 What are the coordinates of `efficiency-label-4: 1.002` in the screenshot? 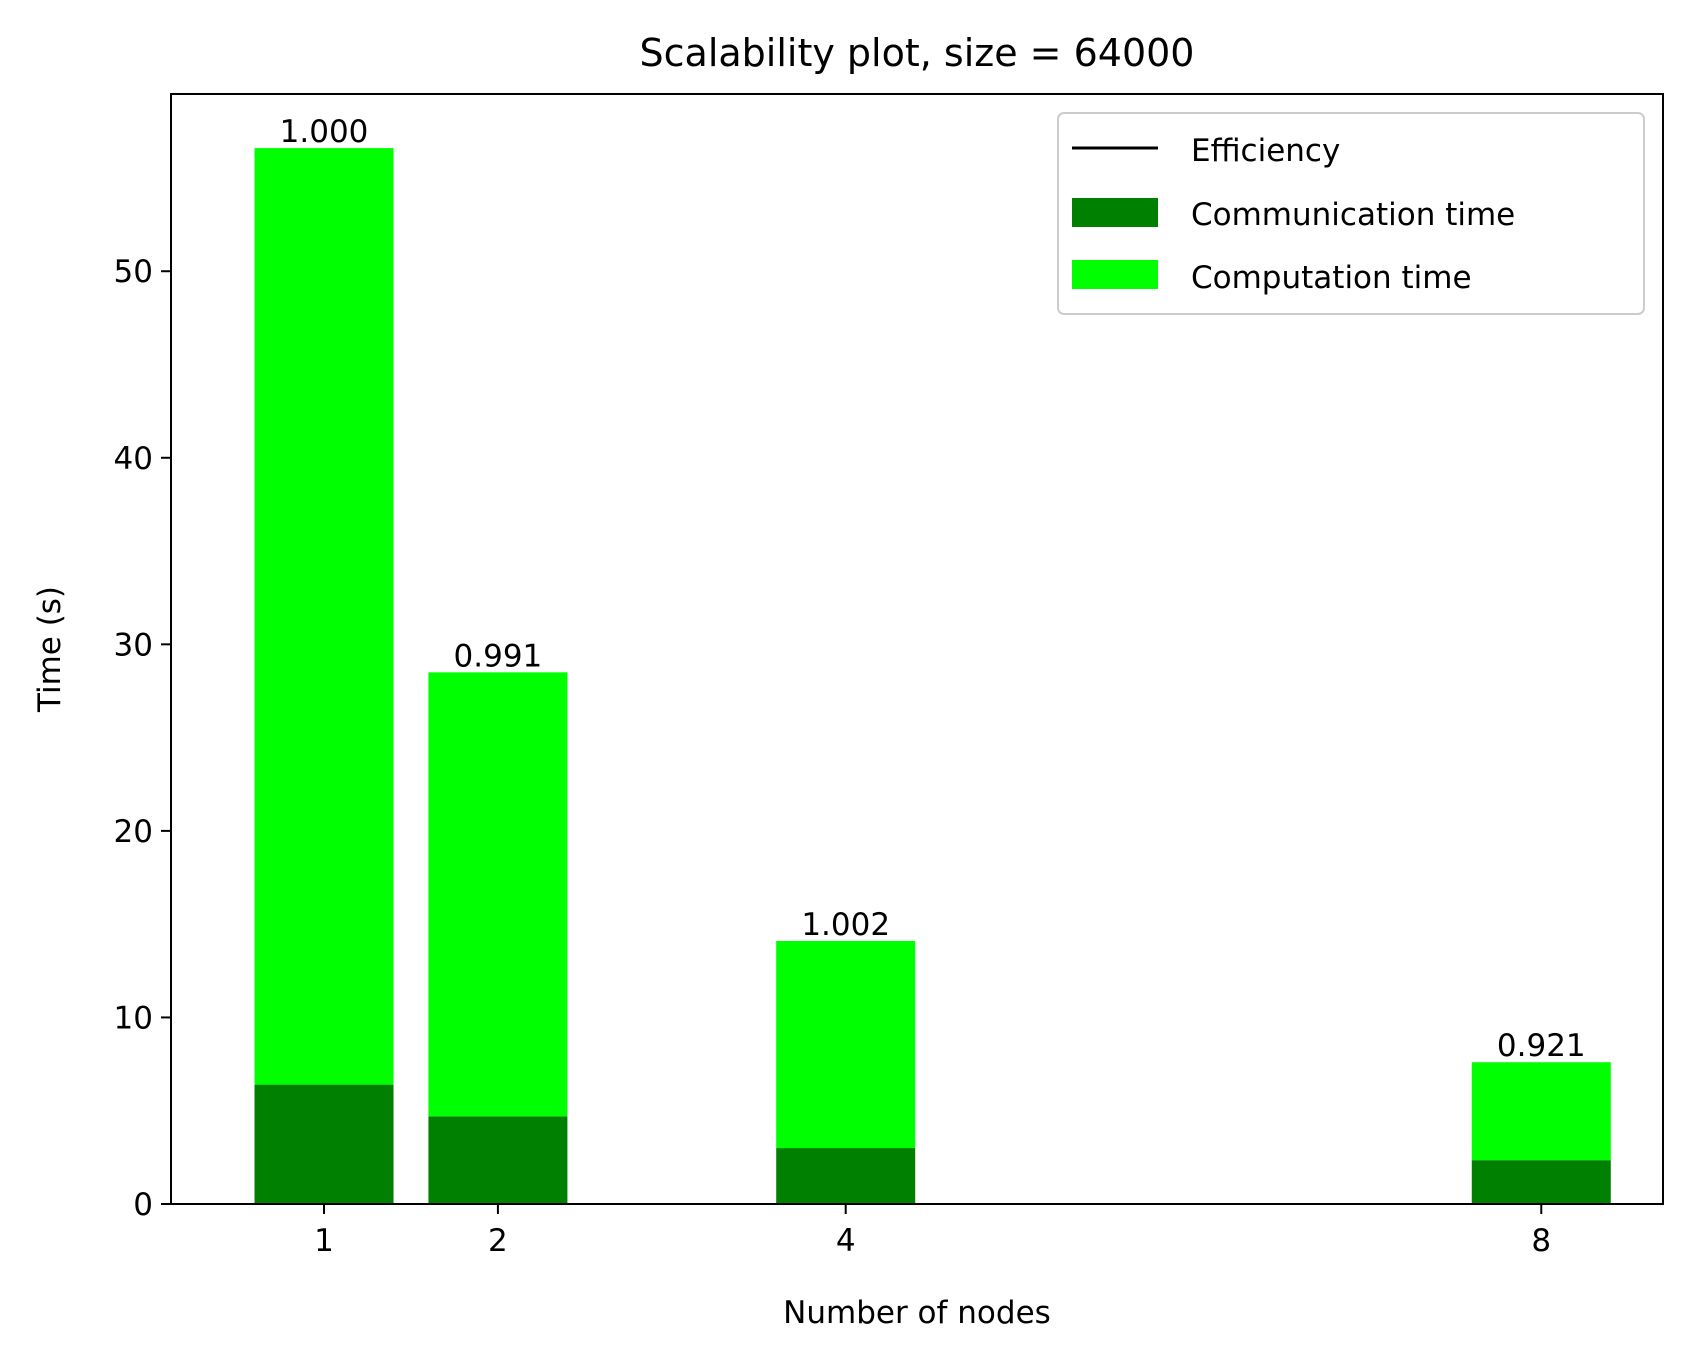 It's located at (845, 925).